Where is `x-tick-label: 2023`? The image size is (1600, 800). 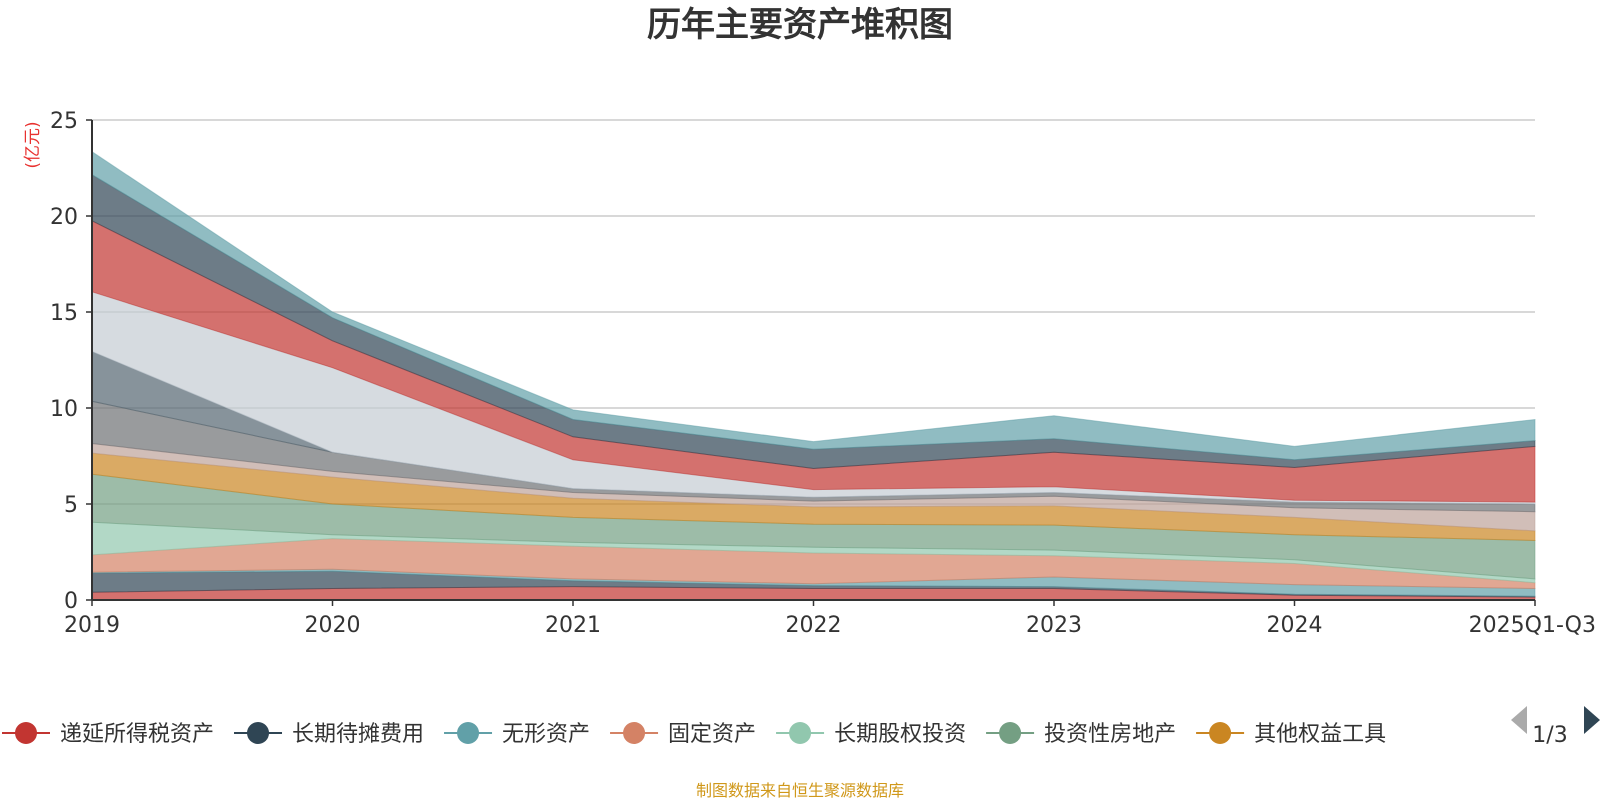 x-tick-label: 2023 is located at coordinates (1054, 625).